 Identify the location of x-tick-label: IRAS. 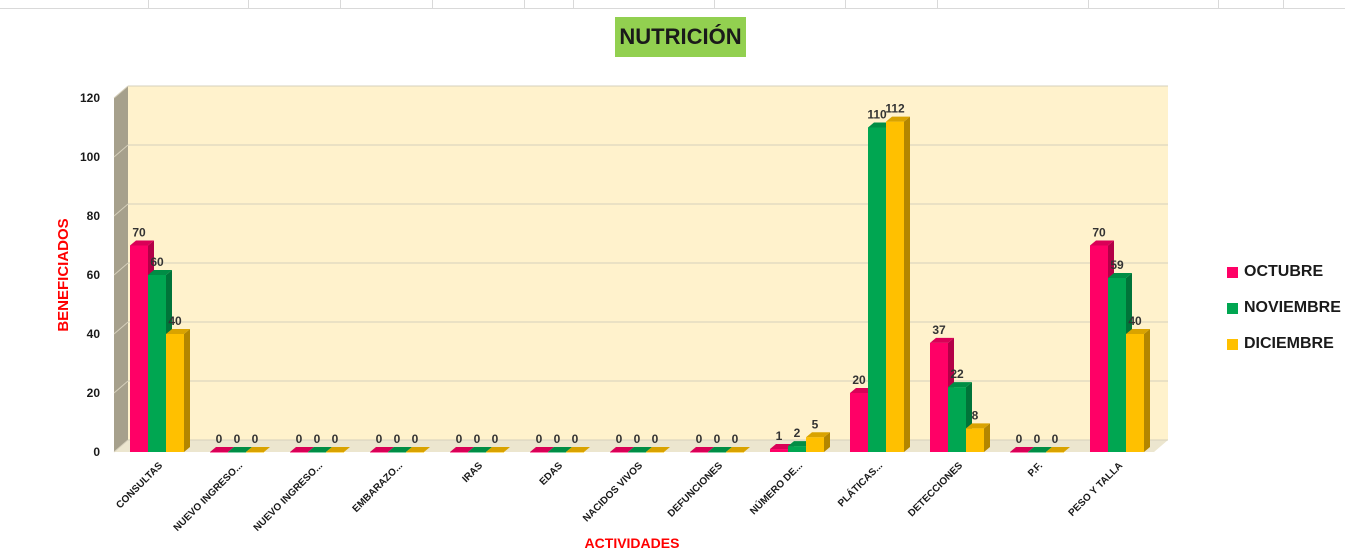
(472, 472).